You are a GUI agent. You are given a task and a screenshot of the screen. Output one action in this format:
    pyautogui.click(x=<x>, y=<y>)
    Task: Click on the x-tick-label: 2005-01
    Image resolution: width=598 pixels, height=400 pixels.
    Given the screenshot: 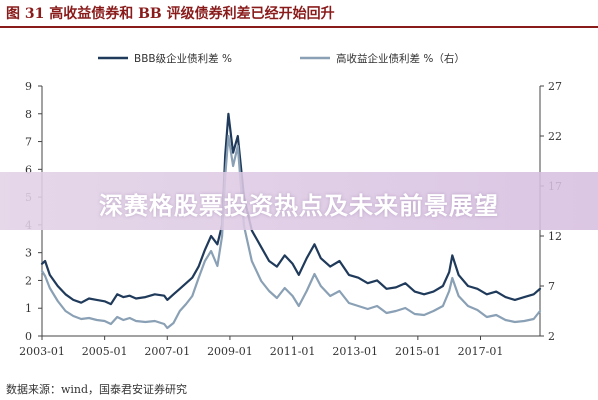 What is the action you would take?
    pyautogui.click(x=105, y=351)
    